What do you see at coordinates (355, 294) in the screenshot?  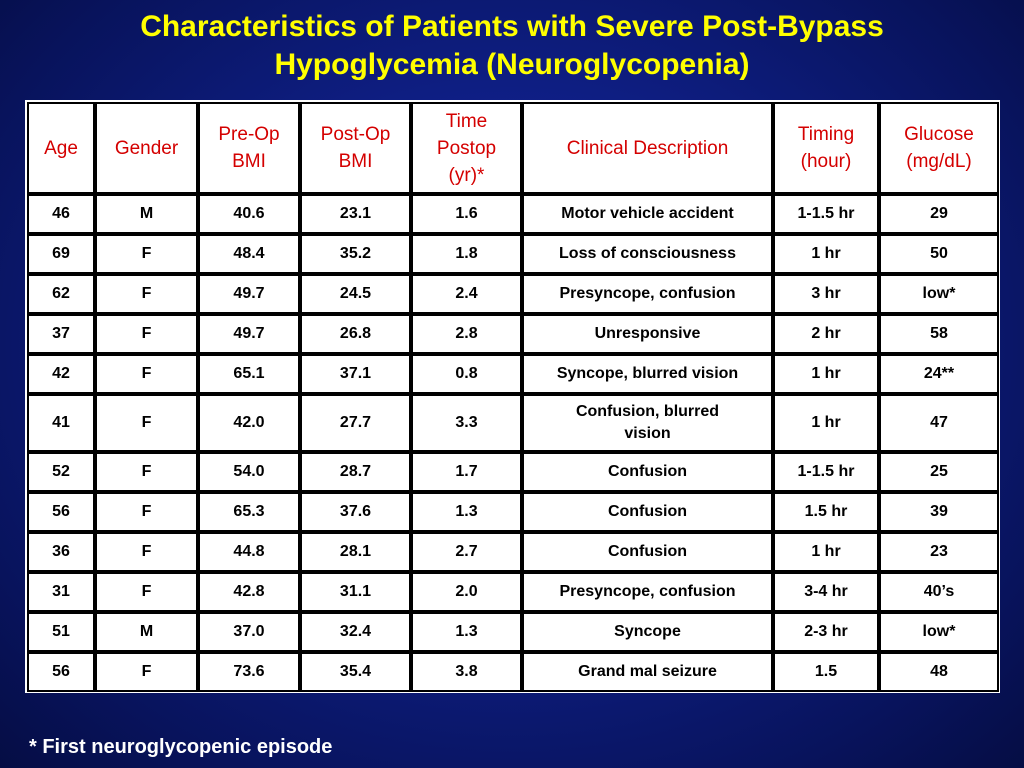 I see `cell-postop-bmi: 24.5` at bounding box center [355, 294].